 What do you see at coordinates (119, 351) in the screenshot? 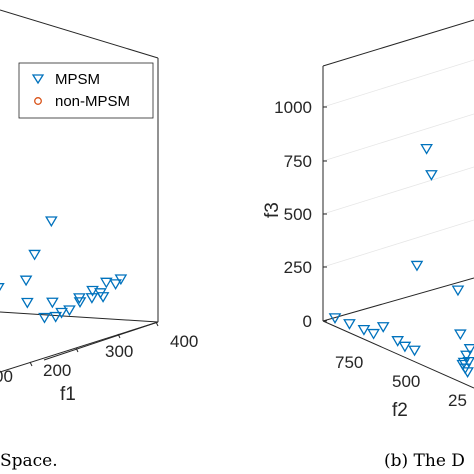
I see `left-x-tick-label: 300` at bounding box center [119, 351].